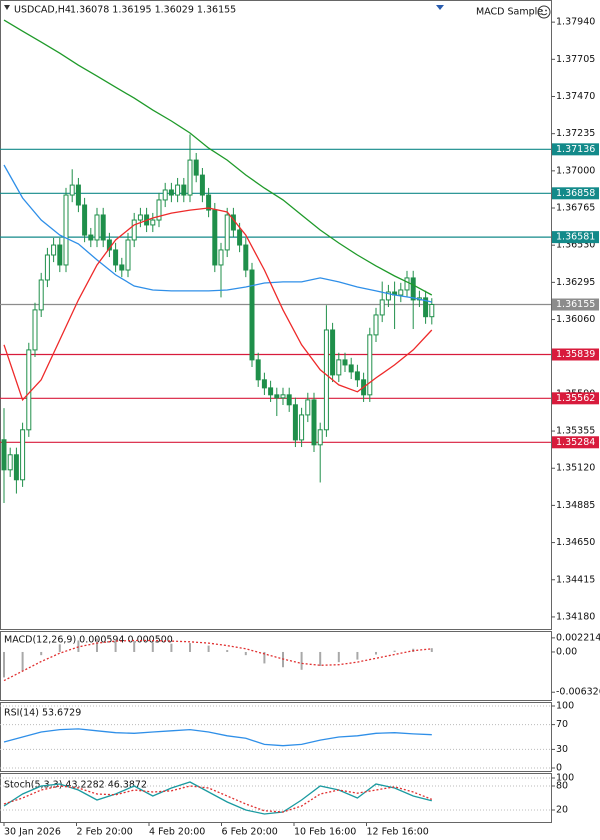 This screenshot has width=600, height=840. I want to click on smiley-eye, so click(546, 10).